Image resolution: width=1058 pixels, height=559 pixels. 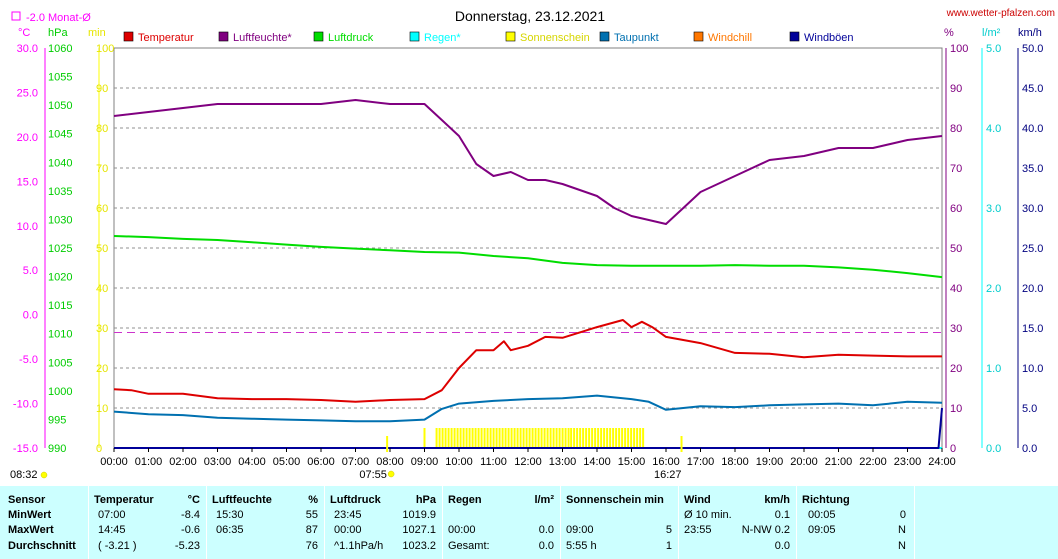 What do you see at coordinates (956, 89) in the screenshot?
I see `percent-tick-label: 90` at bounding box center [956, 89].